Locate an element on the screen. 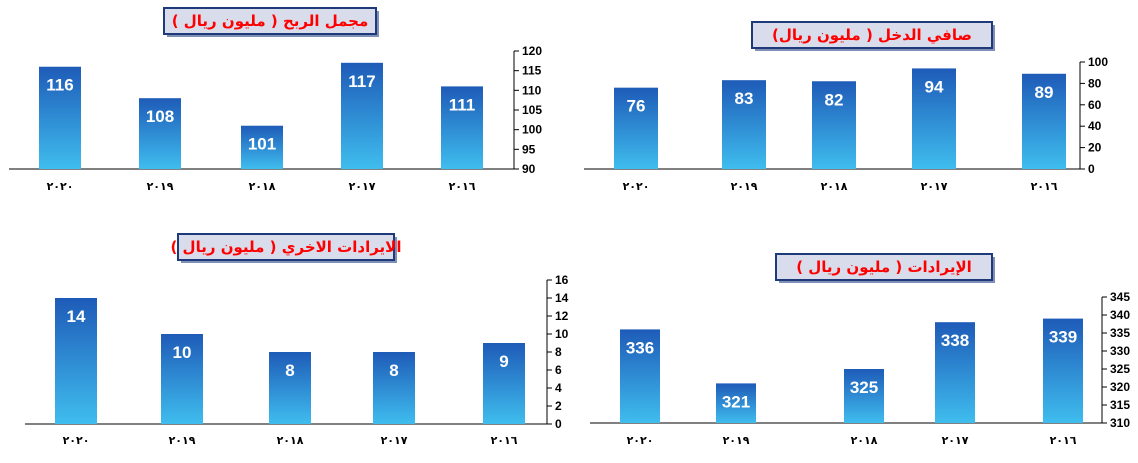  bar-value-label: 111 is located at coordinates (462, 104).